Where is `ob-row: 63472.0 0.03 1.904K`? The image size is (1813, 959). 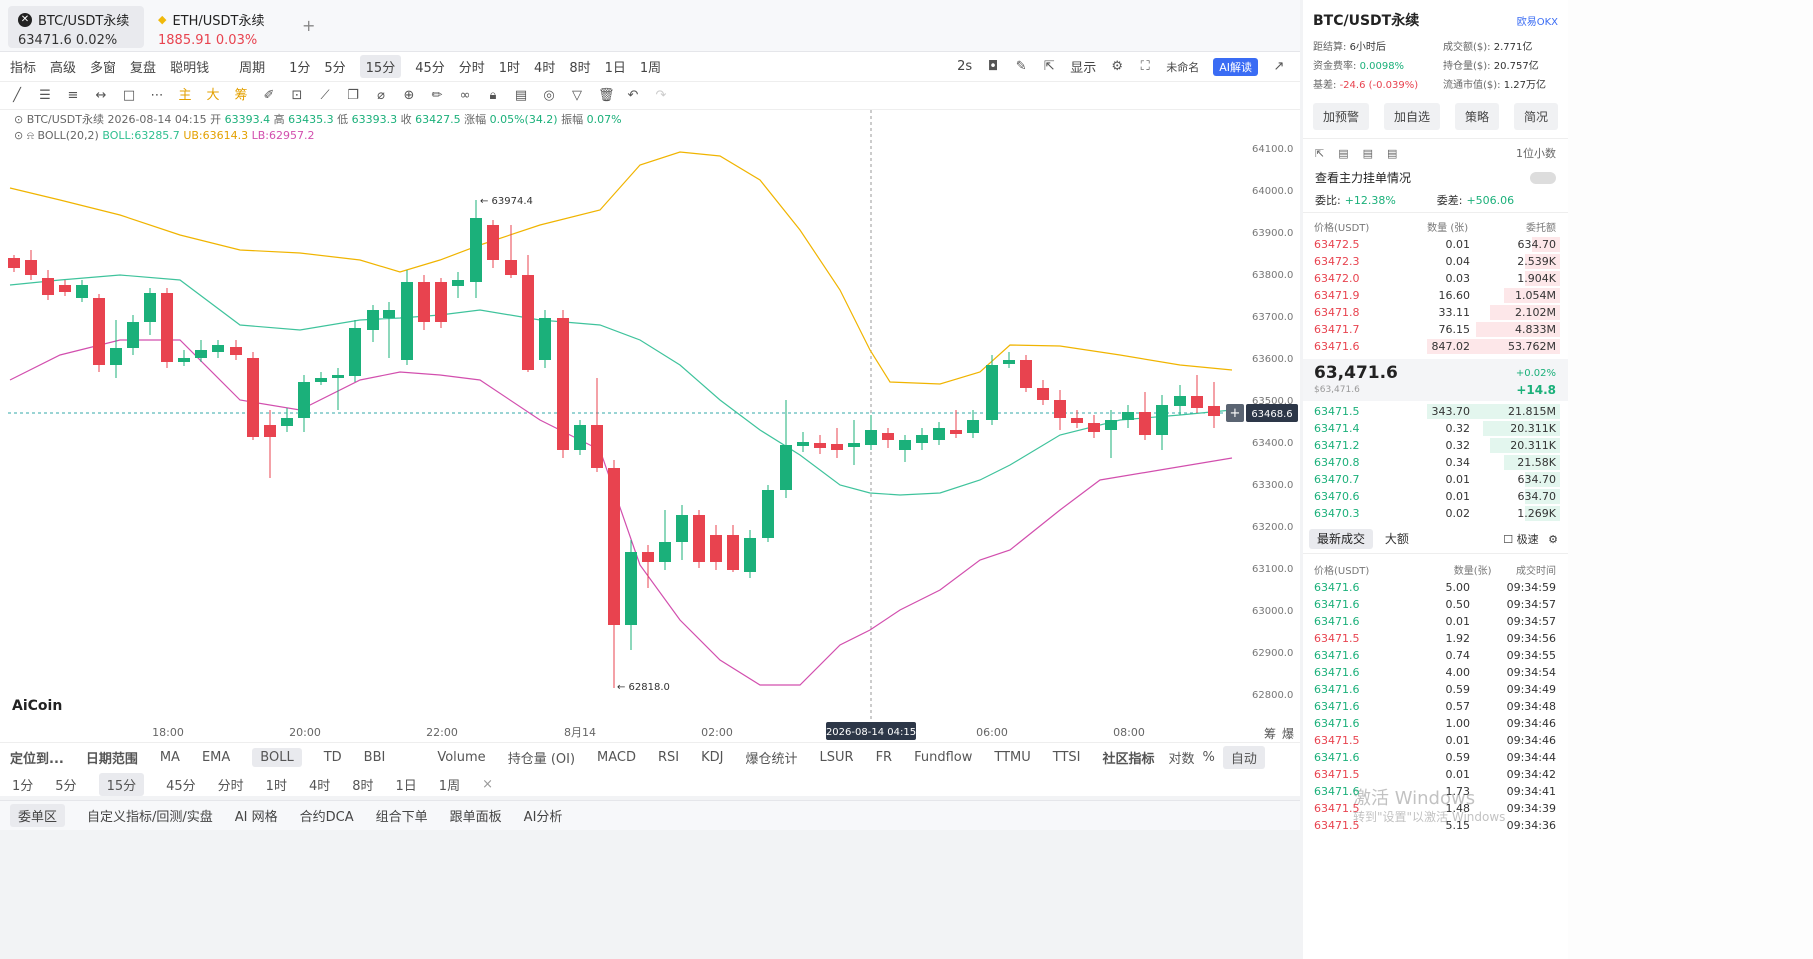
ob-row: 63472.0 0.03 1.904K is located at coordinates (1435, 278).